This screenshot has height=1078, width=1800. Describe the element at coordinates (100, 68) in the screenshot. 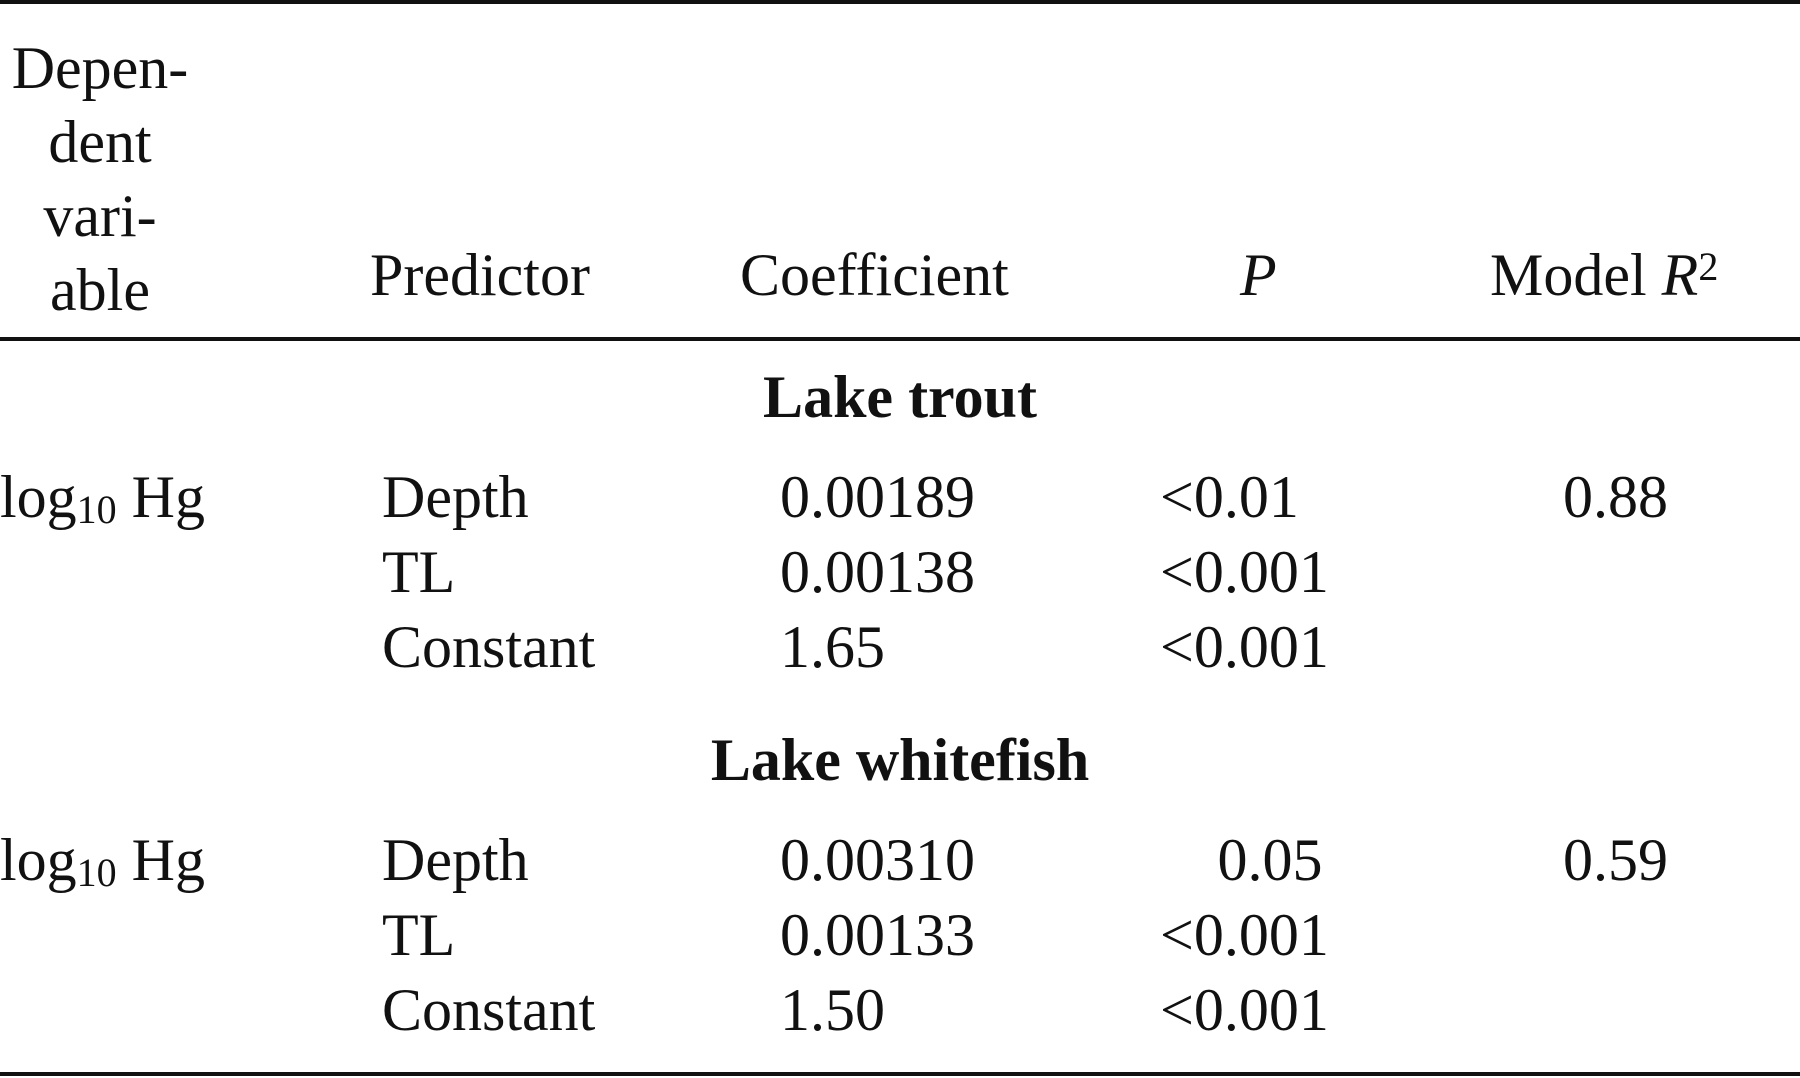

I see `header-dependent-line: Depen-` at that location.